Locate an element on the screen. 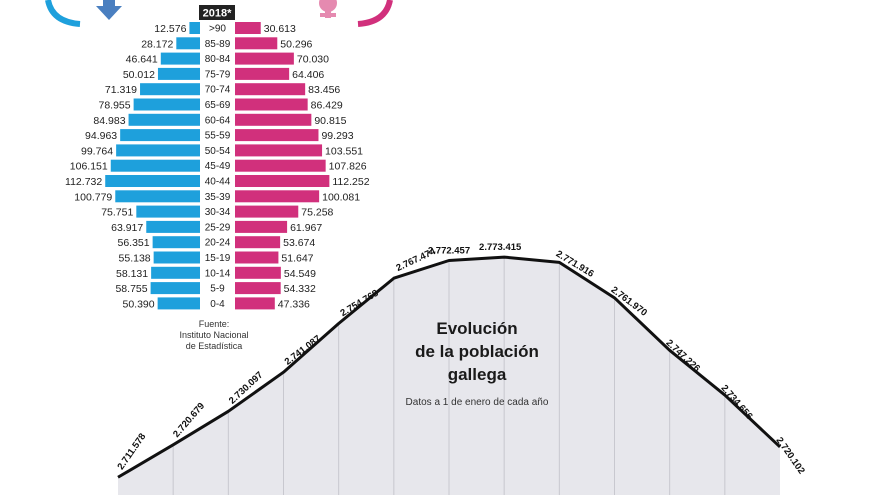 This screenshot has width=880, height=495. age-label-11: 35-39 is located at coordinates (218, 197).